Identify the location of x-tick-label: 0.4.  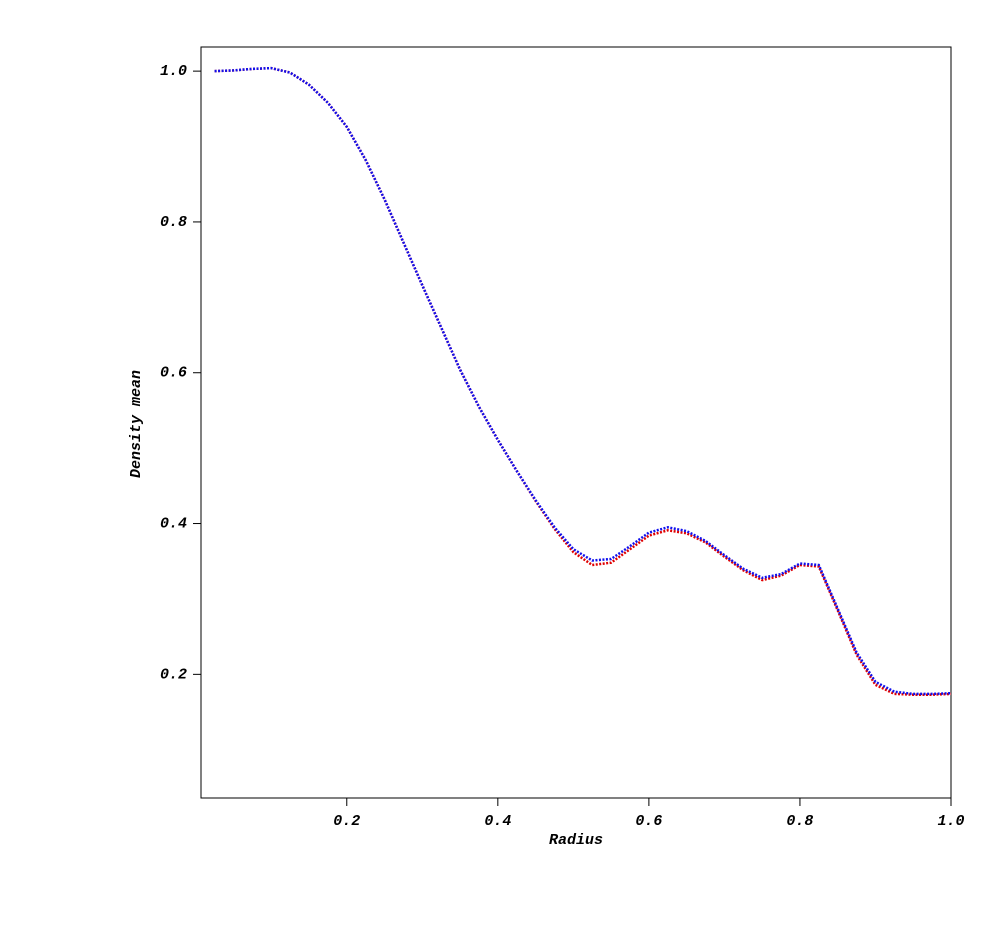
(497, 821).